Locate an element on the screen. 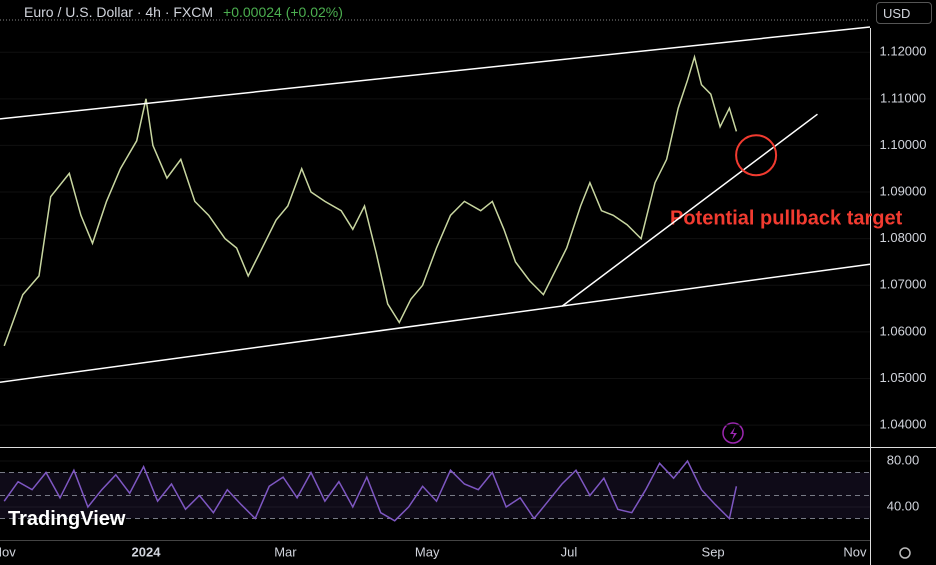 Image resolution: width=936 pixels, height=565 pixels. settings-icon is located at coordinates (905, 553).